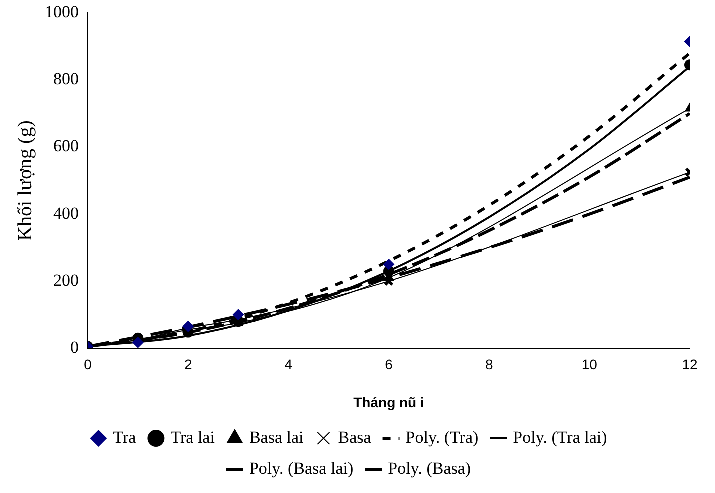 The width and height of the screenshot is (715, 493). Describe the element at coordinates (88, 364) in the screenshot. I see `x-tick-label: 0` at that location.